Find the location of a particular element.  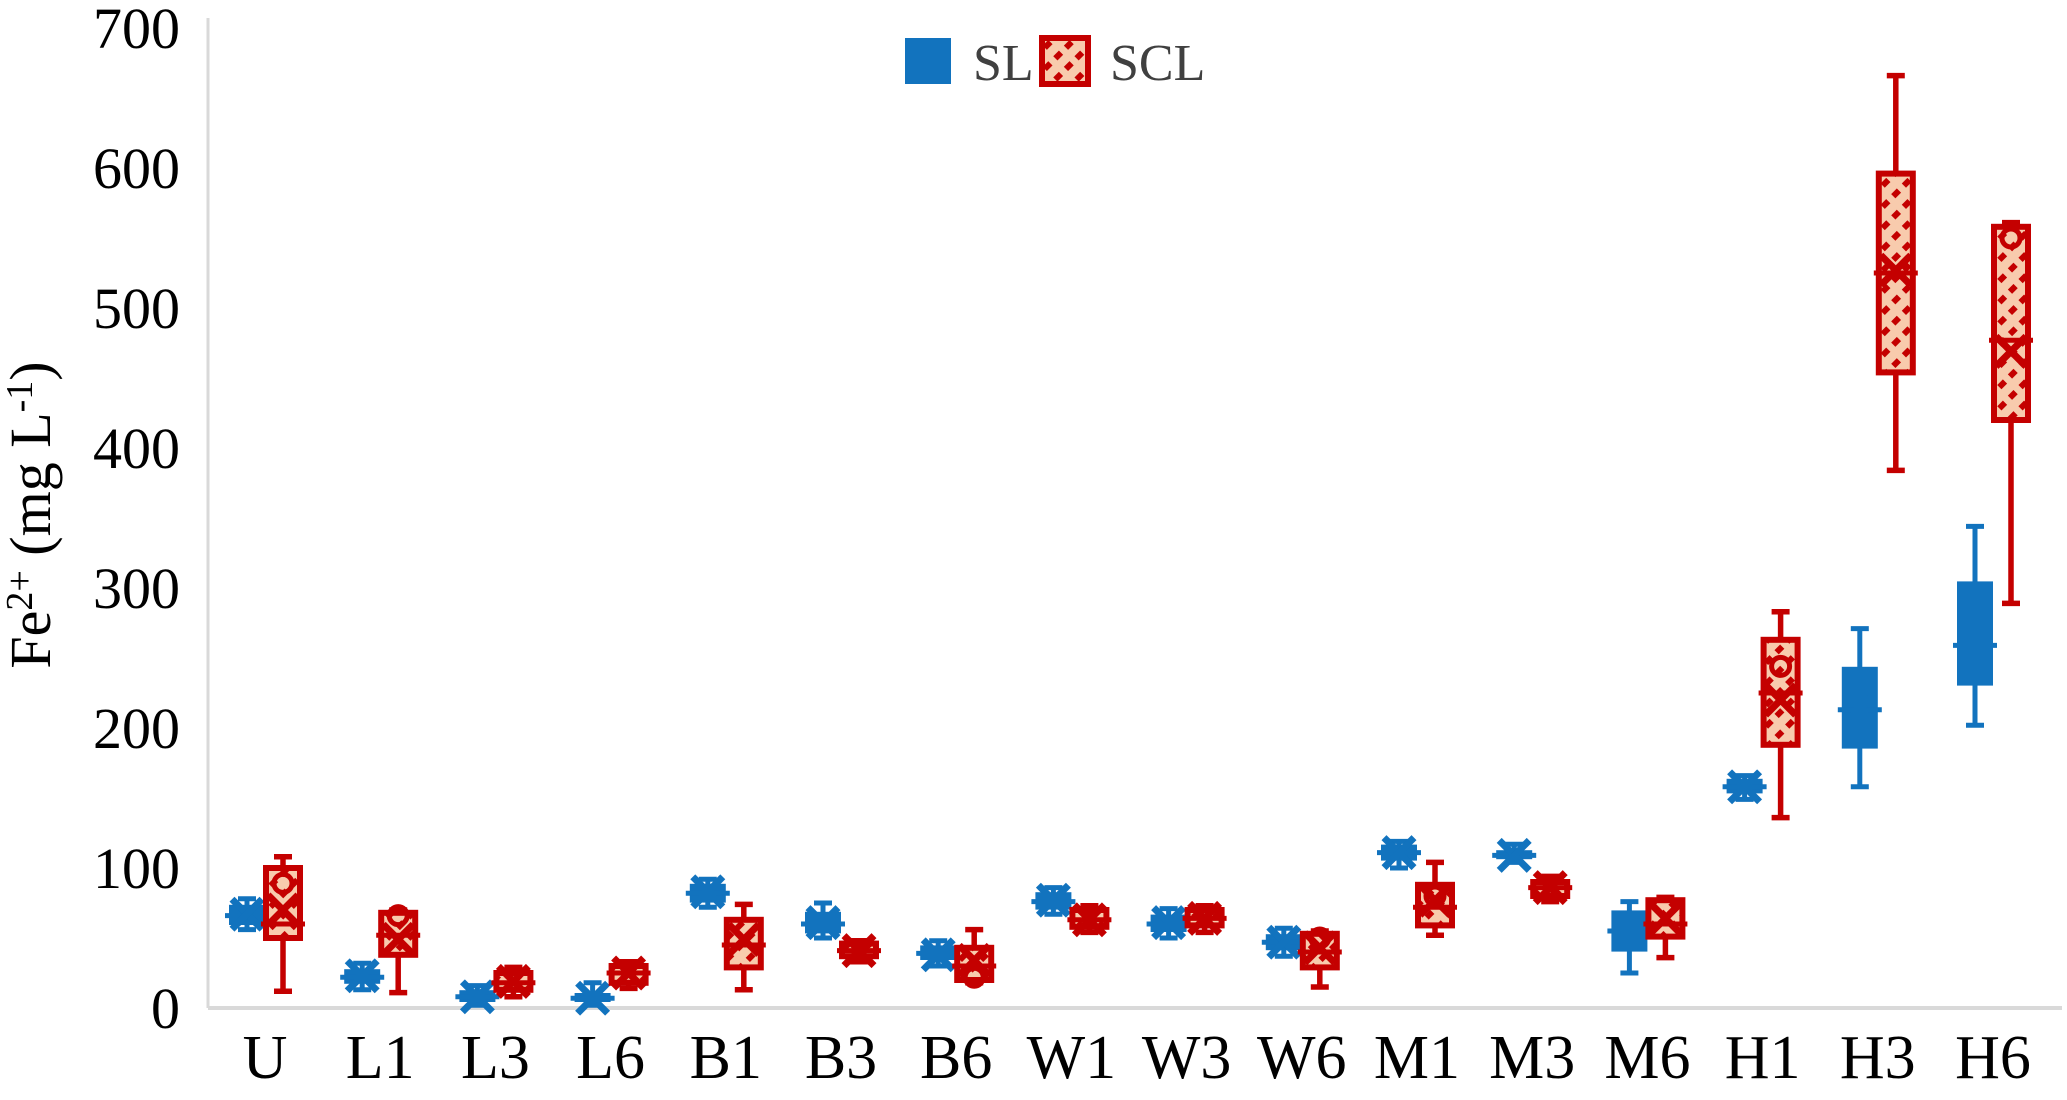

box-sl-m1 is located at coordinates (1399, 853).